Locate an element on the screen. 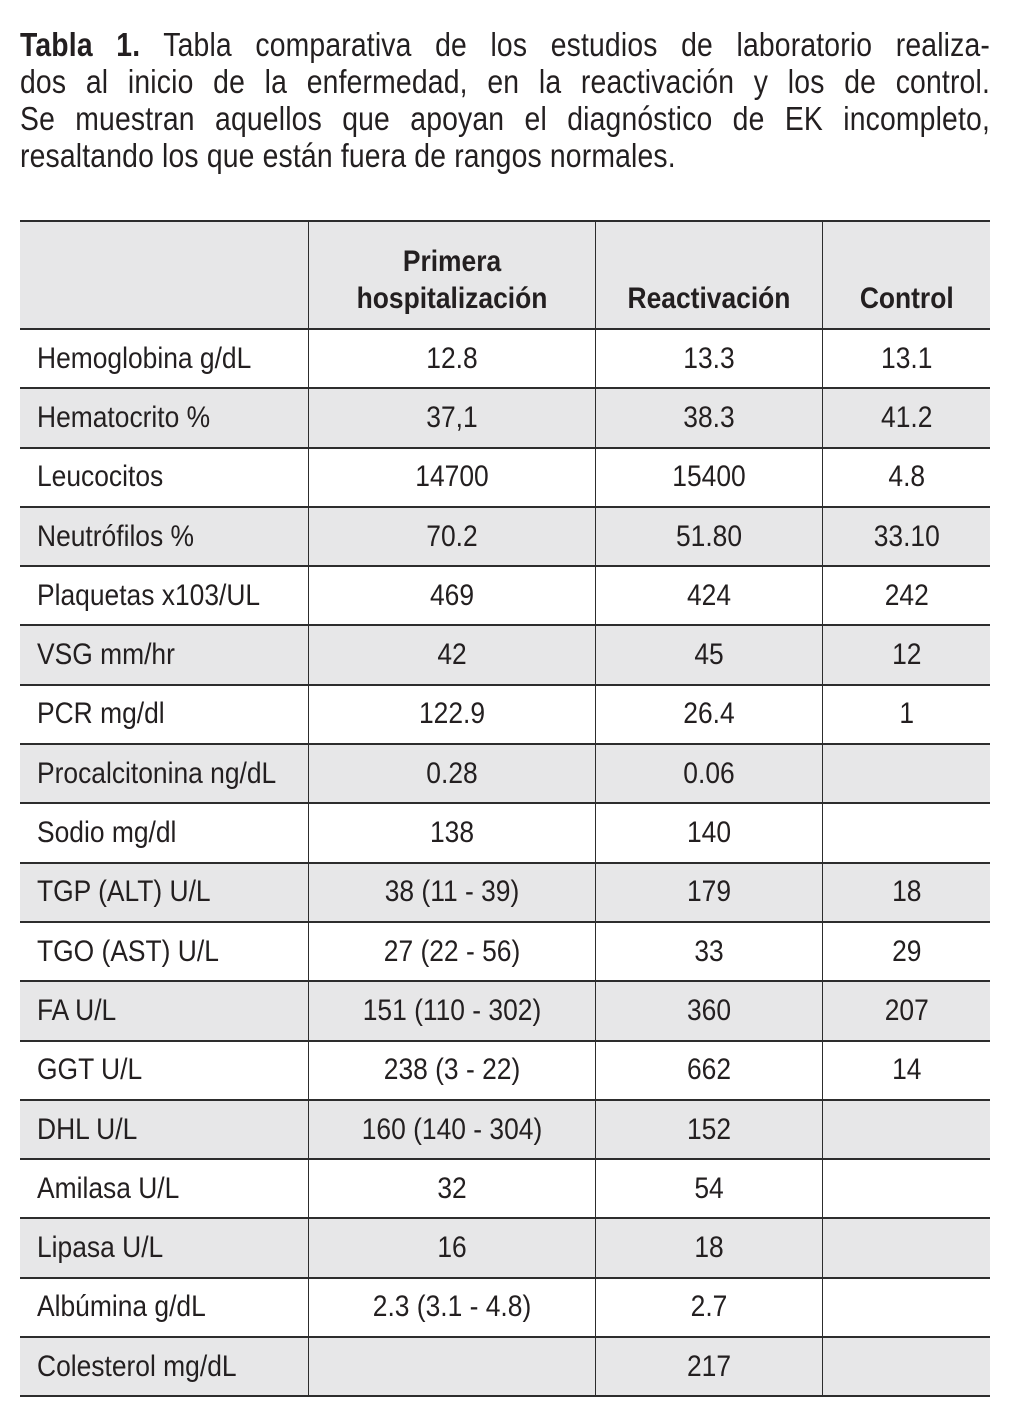 Image resolution: width=1020 pixels, height=1425 pixels. table-row-dhl: DHL U/L 160 (140 - 304) 152 is located at coordinates (505, 1129).